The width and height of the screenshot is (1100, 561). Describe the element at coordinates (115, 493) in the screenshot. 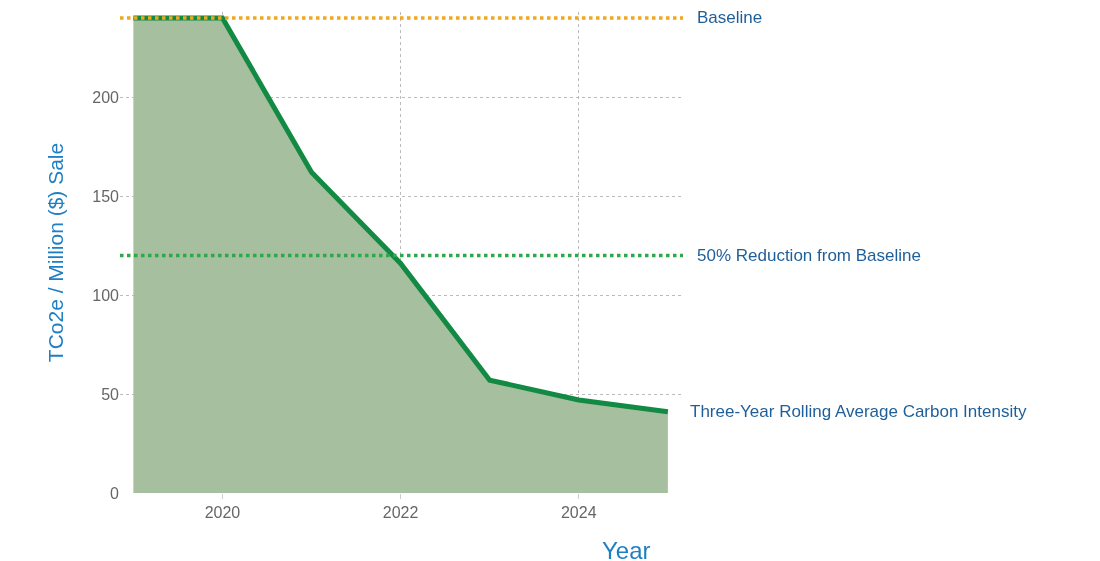

I see `y-tick-label: 0` at that location.